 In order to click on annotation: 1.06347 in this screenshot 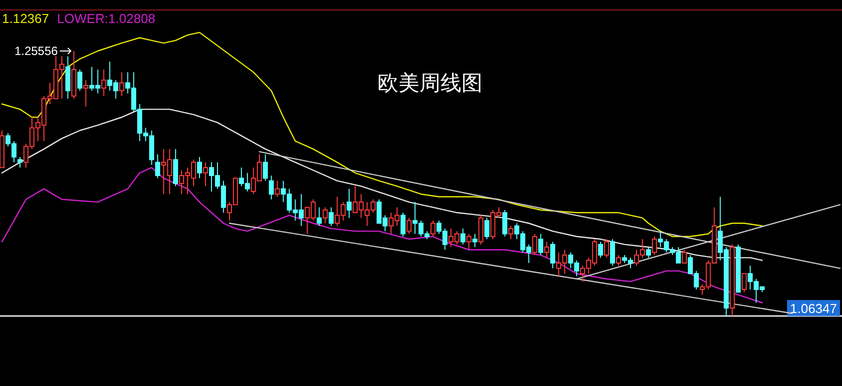, I will do `click(813, 308)`.